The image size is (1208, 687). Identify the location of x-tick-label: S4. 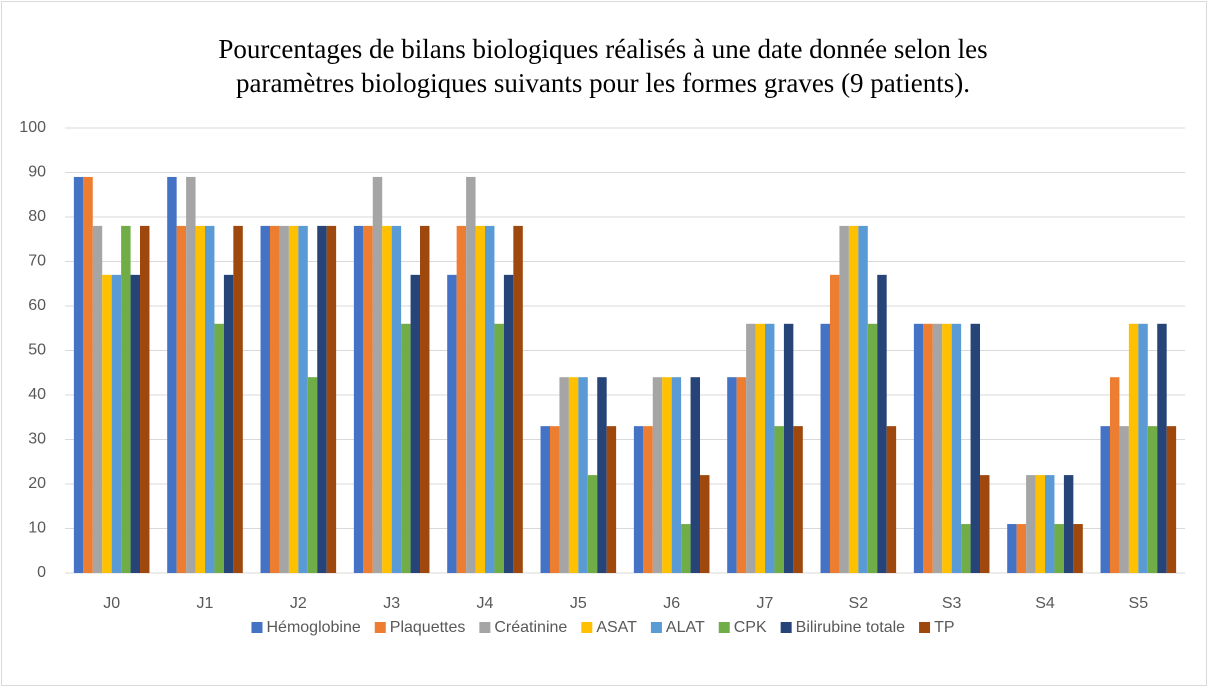
(1045, 603).